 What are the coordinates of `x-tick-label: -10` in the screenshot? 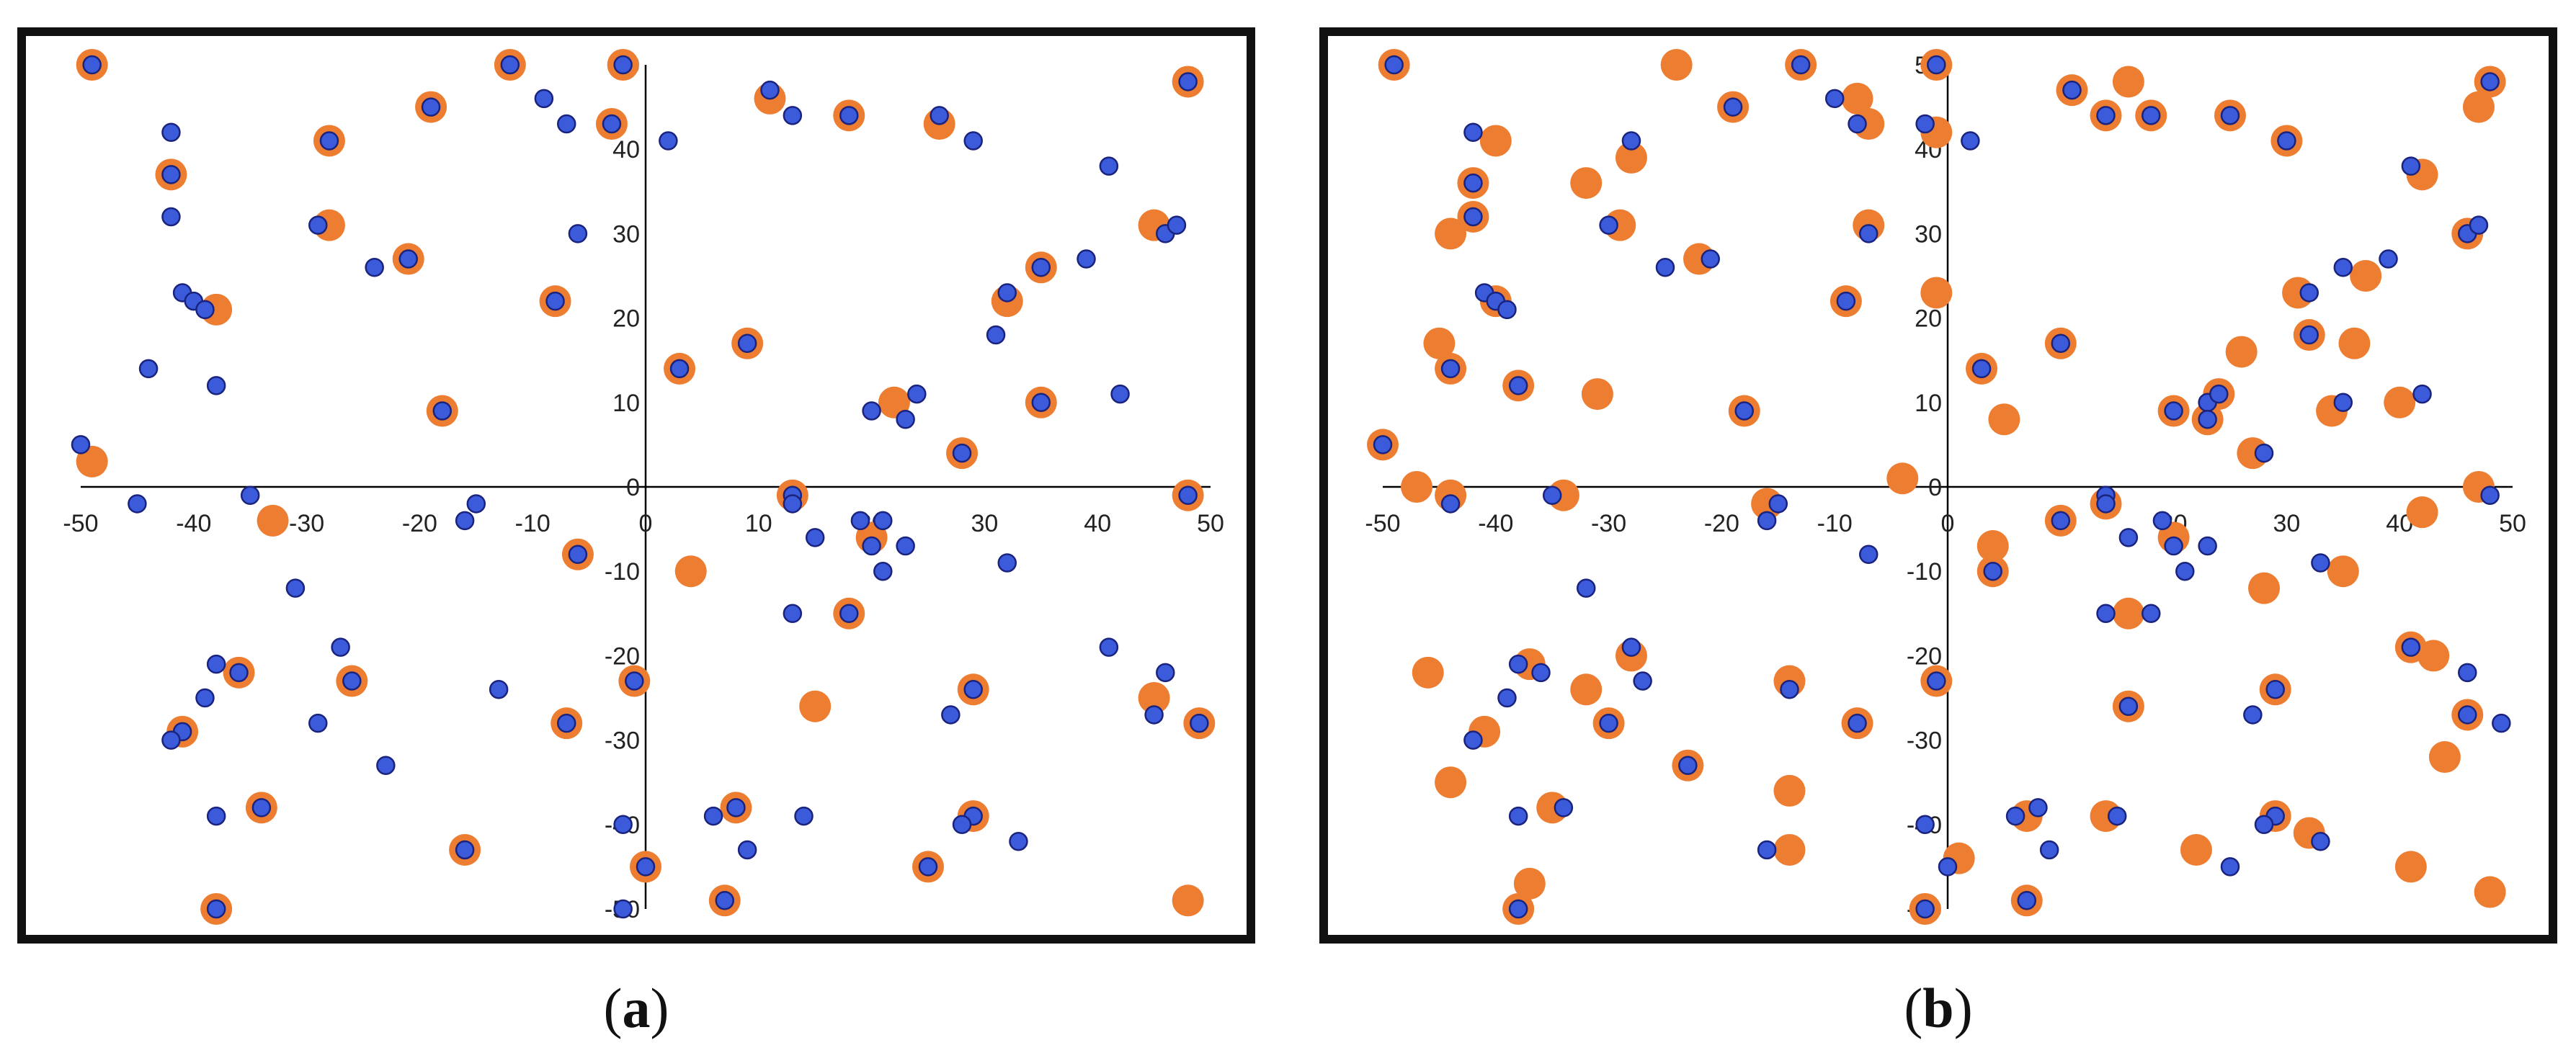 It's located at (1835, 523).